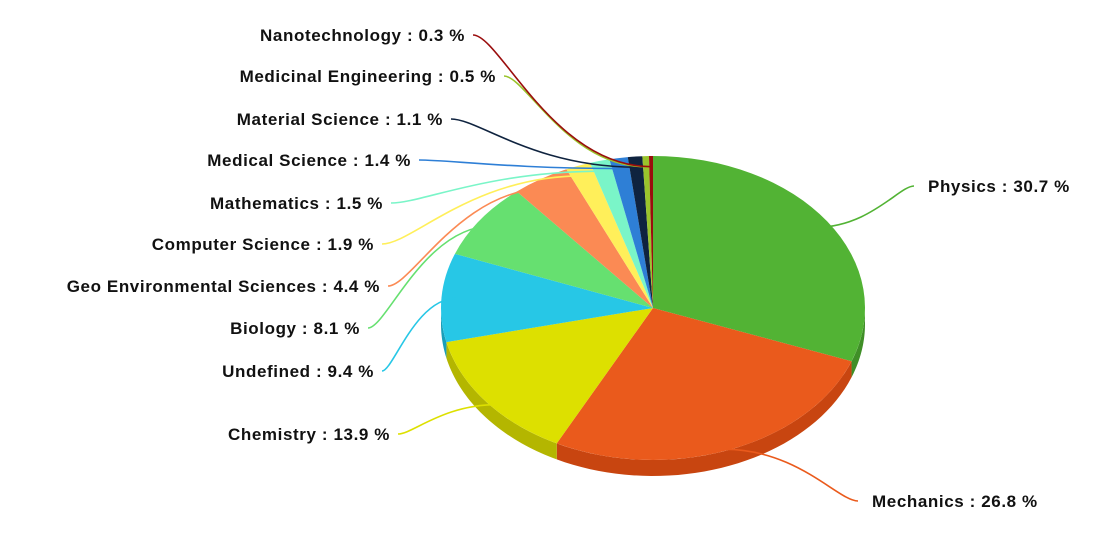 This screenshot has width=1108, height=533. Describe the element at coordinates (519, 164) in the screenshot. I see `leader-line-medical-science` at that location.